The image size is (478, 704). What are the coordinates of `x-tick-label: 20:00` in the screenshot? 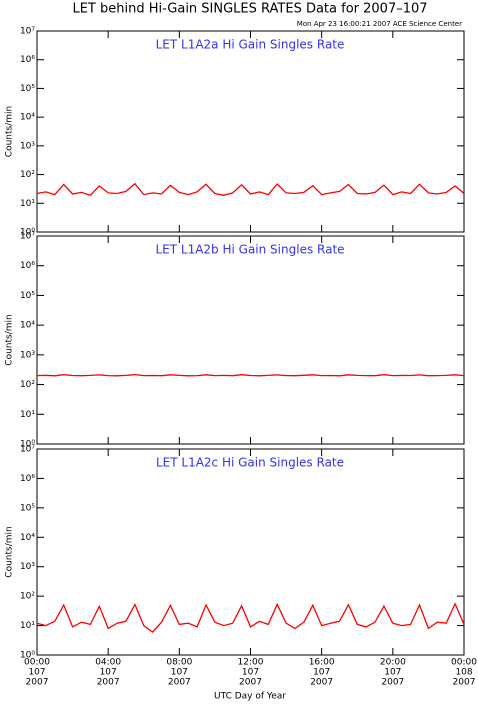 It's located at (393, 663).